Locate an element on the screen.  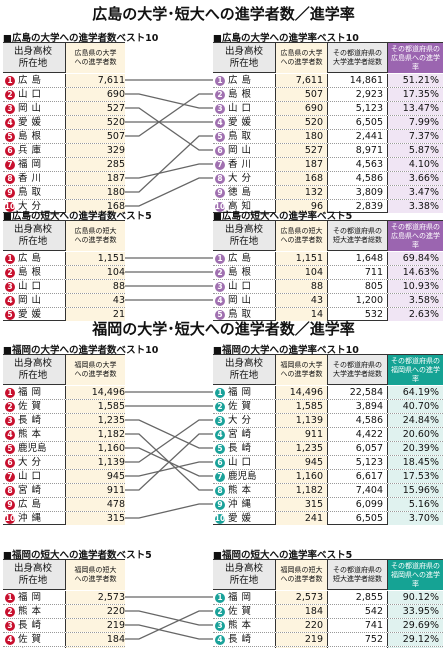
rate-value: 33.95% is located at coordinates (420, 611).